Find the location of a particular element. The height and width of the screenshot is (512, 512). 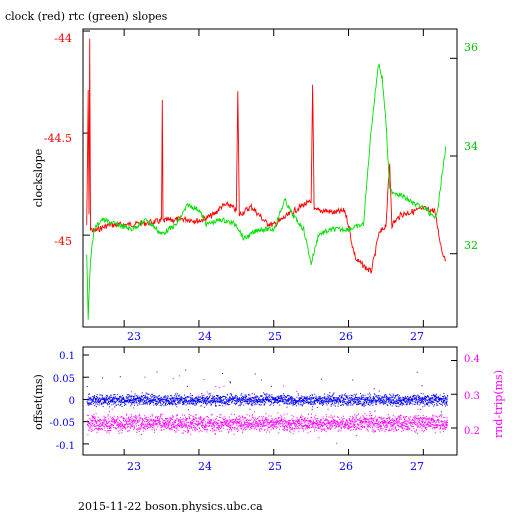

scatter-offset is located at coordinates (267, 391).